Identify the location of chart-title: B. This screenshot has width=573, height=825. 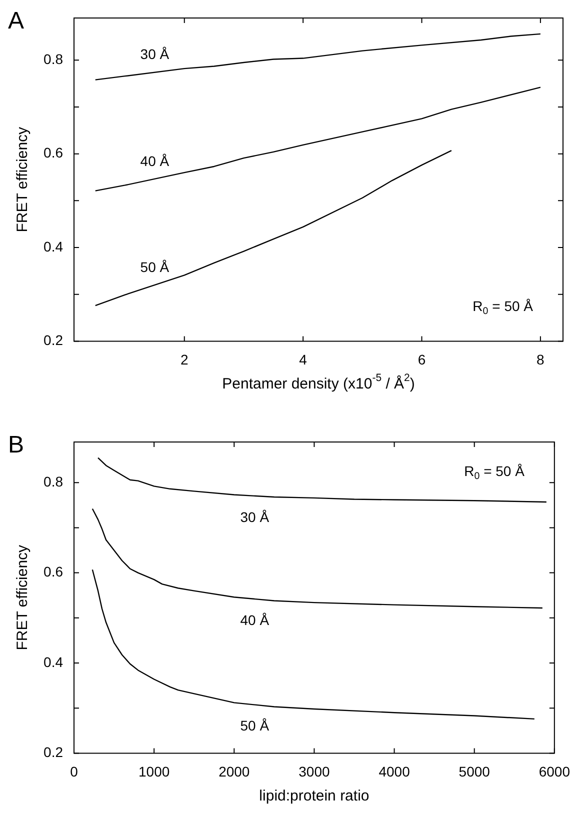
(16, 445).